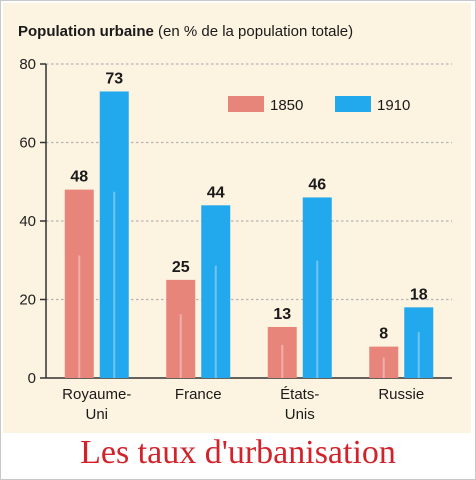 Image resolution: width=476 pixels, height=480 pixels. Describe the element at coordinates (282, 314) in the screenshot. I see `data-label: 13` at that location.